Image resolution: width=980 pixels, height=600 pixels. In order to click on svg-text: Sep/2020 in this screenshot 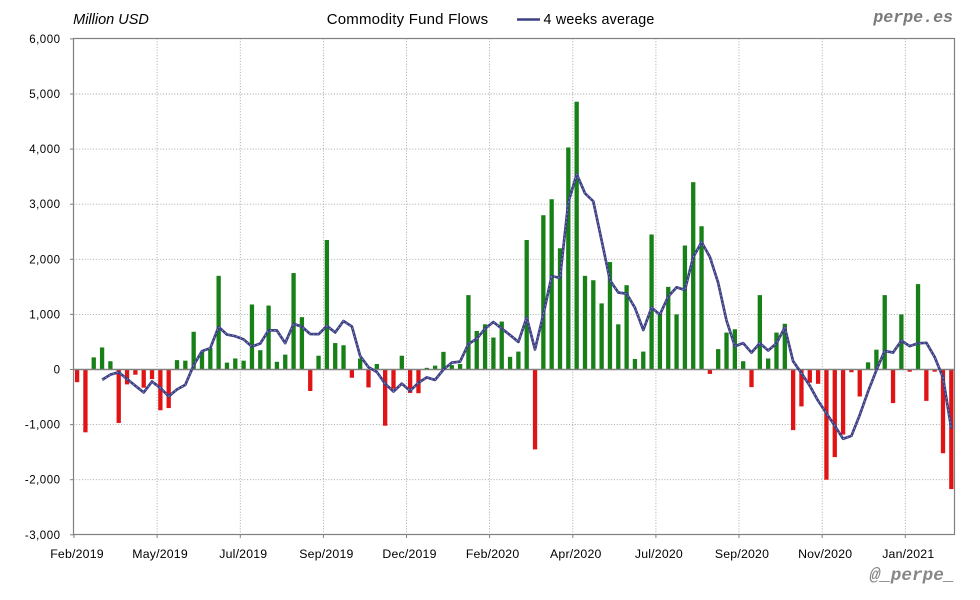, I will do `click(742, 554)`.